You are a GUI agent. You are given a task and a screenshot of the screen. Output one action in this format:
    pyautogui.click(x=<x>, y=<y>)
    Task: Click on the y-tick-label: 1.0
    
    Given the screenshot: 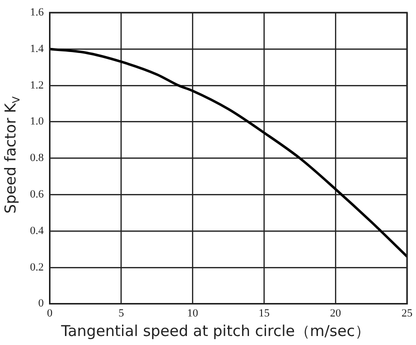 What is the action you would take?
    pyautogui.click(x=37, y=122)
    